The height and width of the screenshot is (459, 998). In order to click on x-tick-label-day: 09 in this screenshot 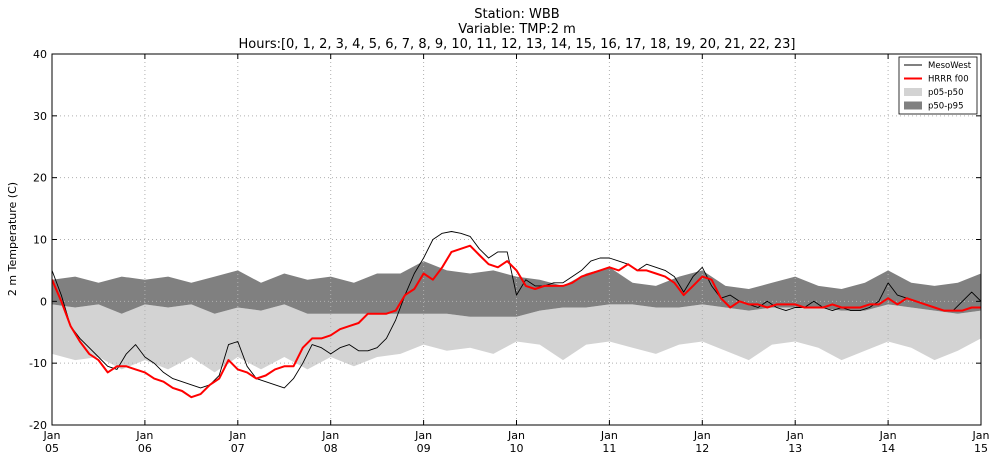, I will do `click(424, 448)`.